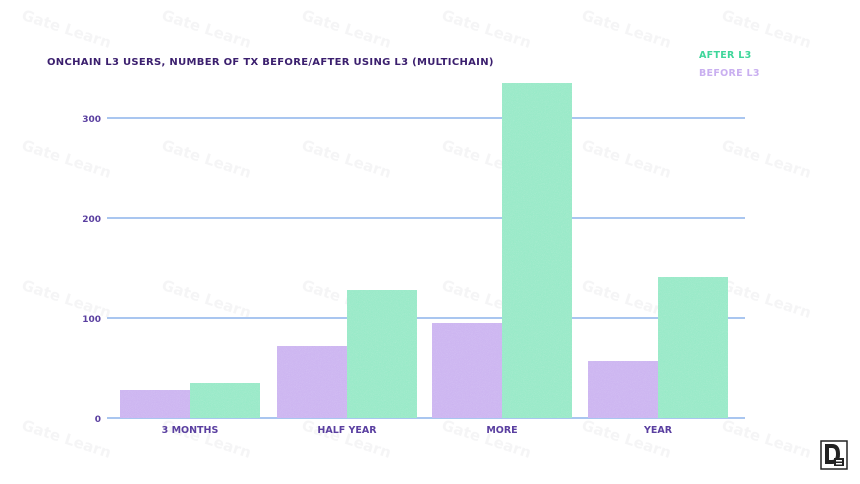 This screenshot has width=860, height=484. Describe the element at coordinates (98, 420) in the screenshot. I see `y-tick-label: 0` at that location.